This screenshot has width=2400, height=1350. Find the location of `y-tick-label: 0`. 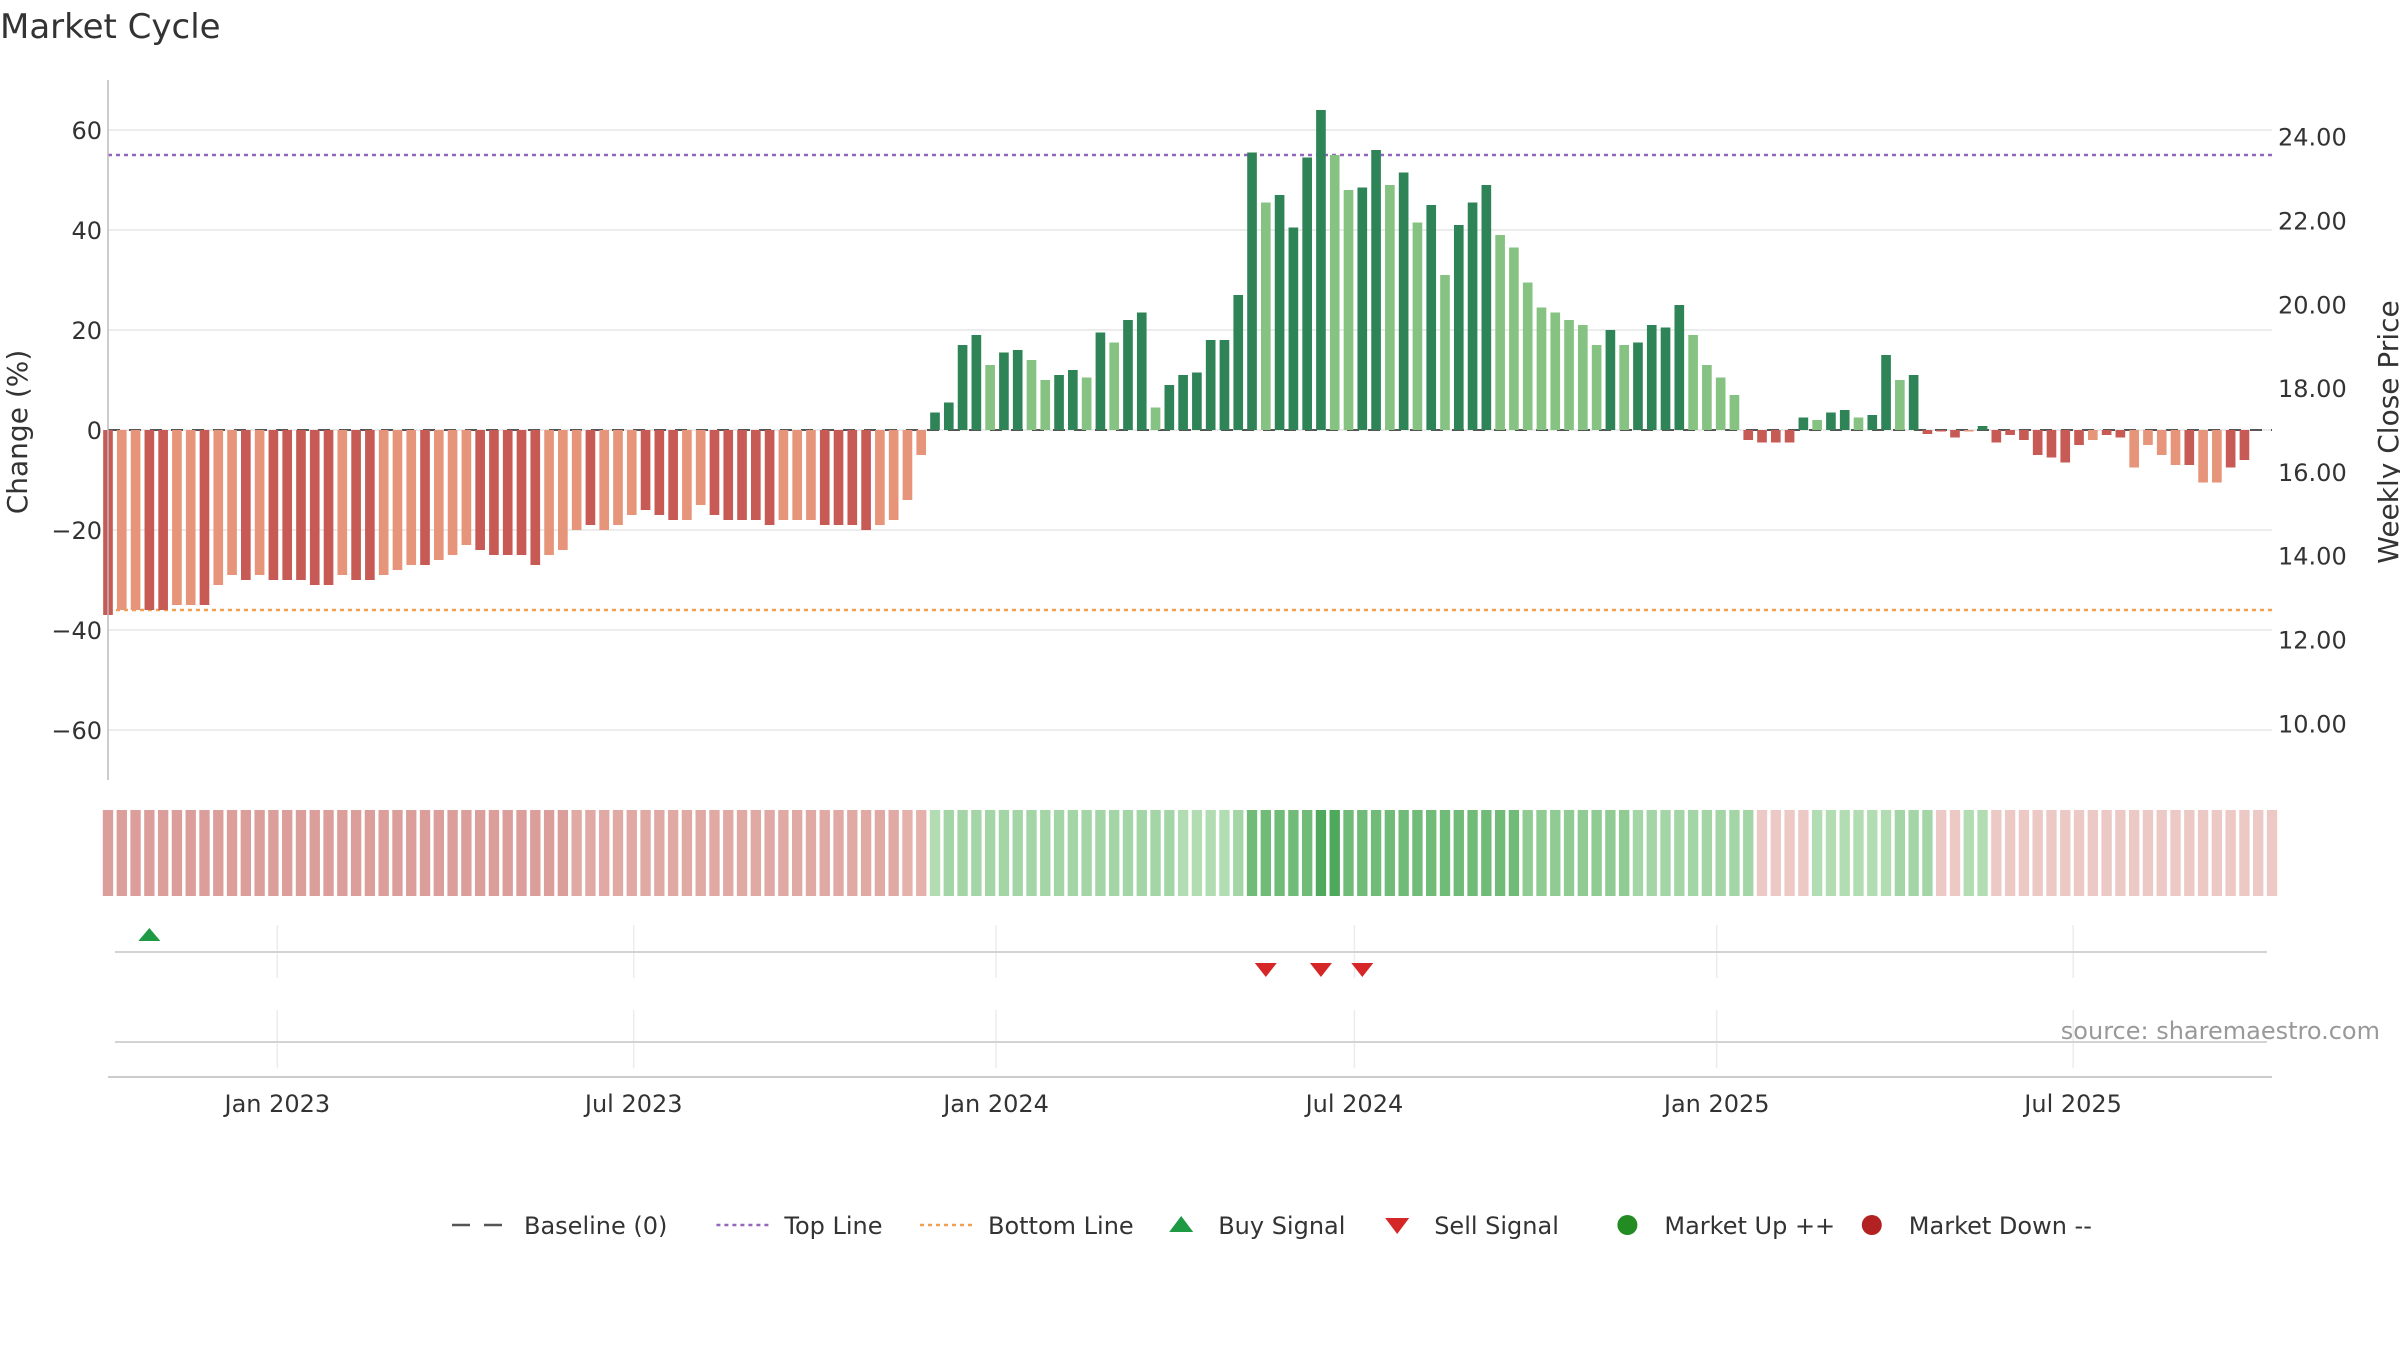

y-tick-label: 0 is located at coordinates (94, 431).